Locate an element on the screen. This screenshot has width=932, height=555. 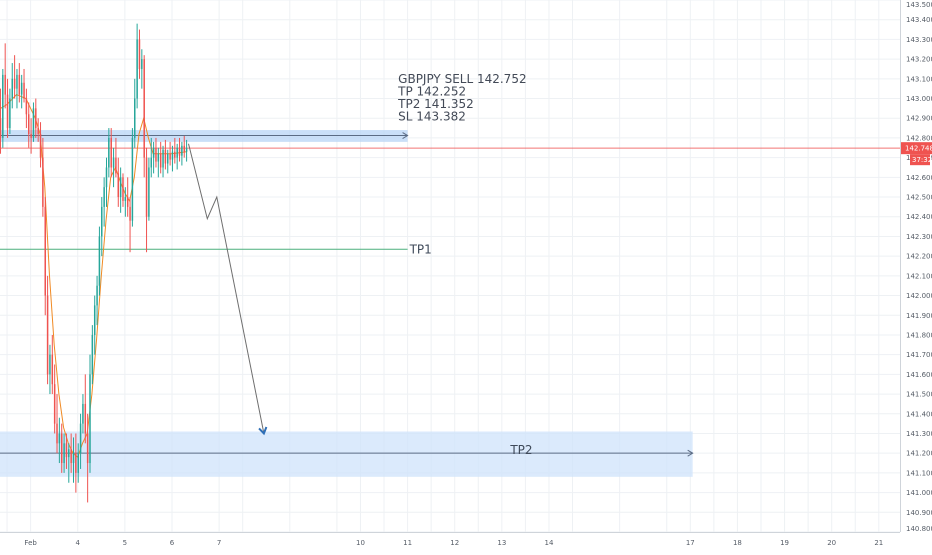
y-tick-label: 141.400 is located at coordinates (919, 414).